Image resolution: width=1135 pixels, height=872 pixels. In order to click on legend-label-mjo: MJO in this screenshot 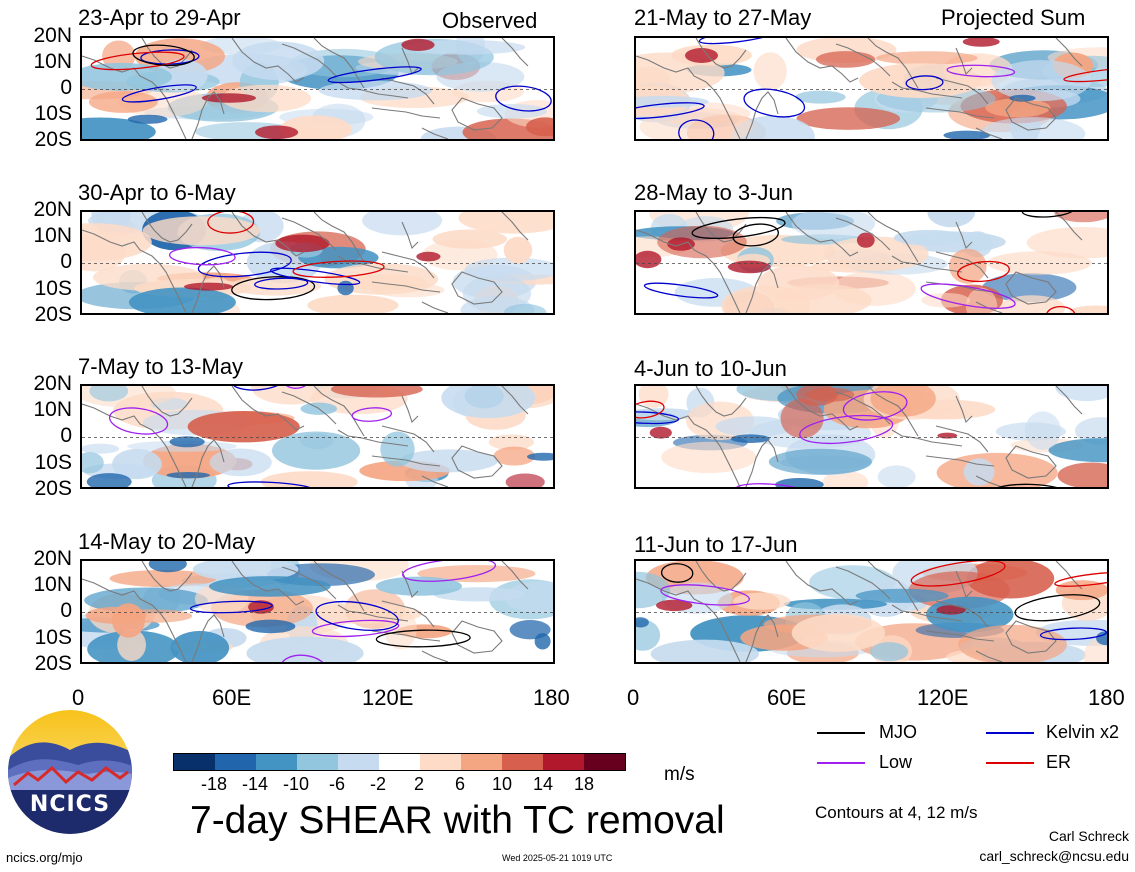, I will do `click(898, 732)`.